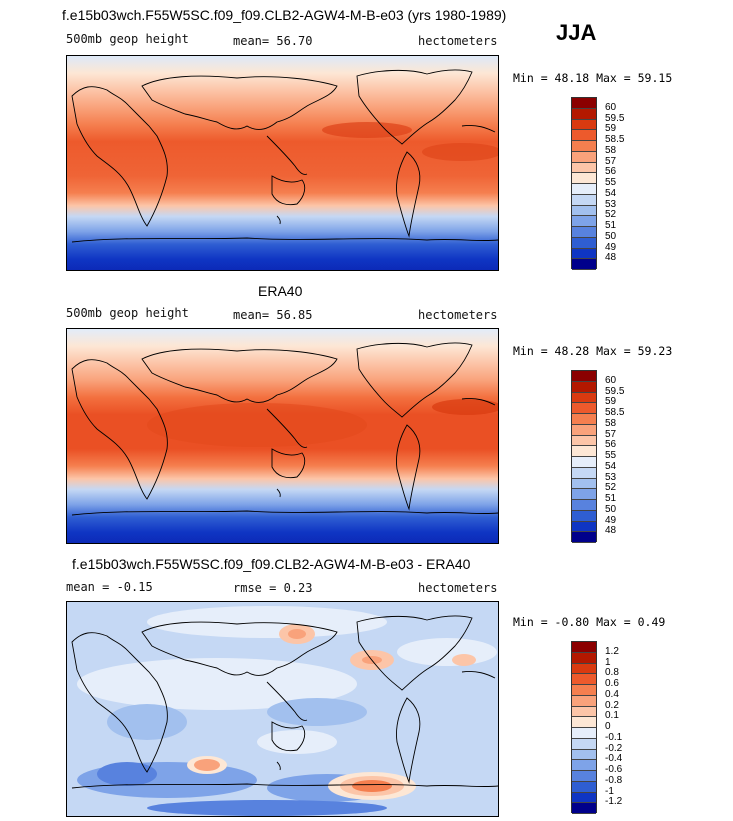 Image resolution: width=733 pixels, height=821 pixels. Describe the element at coordinates (631, 183) in the screenshot. I see `panel1-colorbar: 60 59.5 59 58.5 58 57 56 55 54 53 52 51 50 49 48` at that location.